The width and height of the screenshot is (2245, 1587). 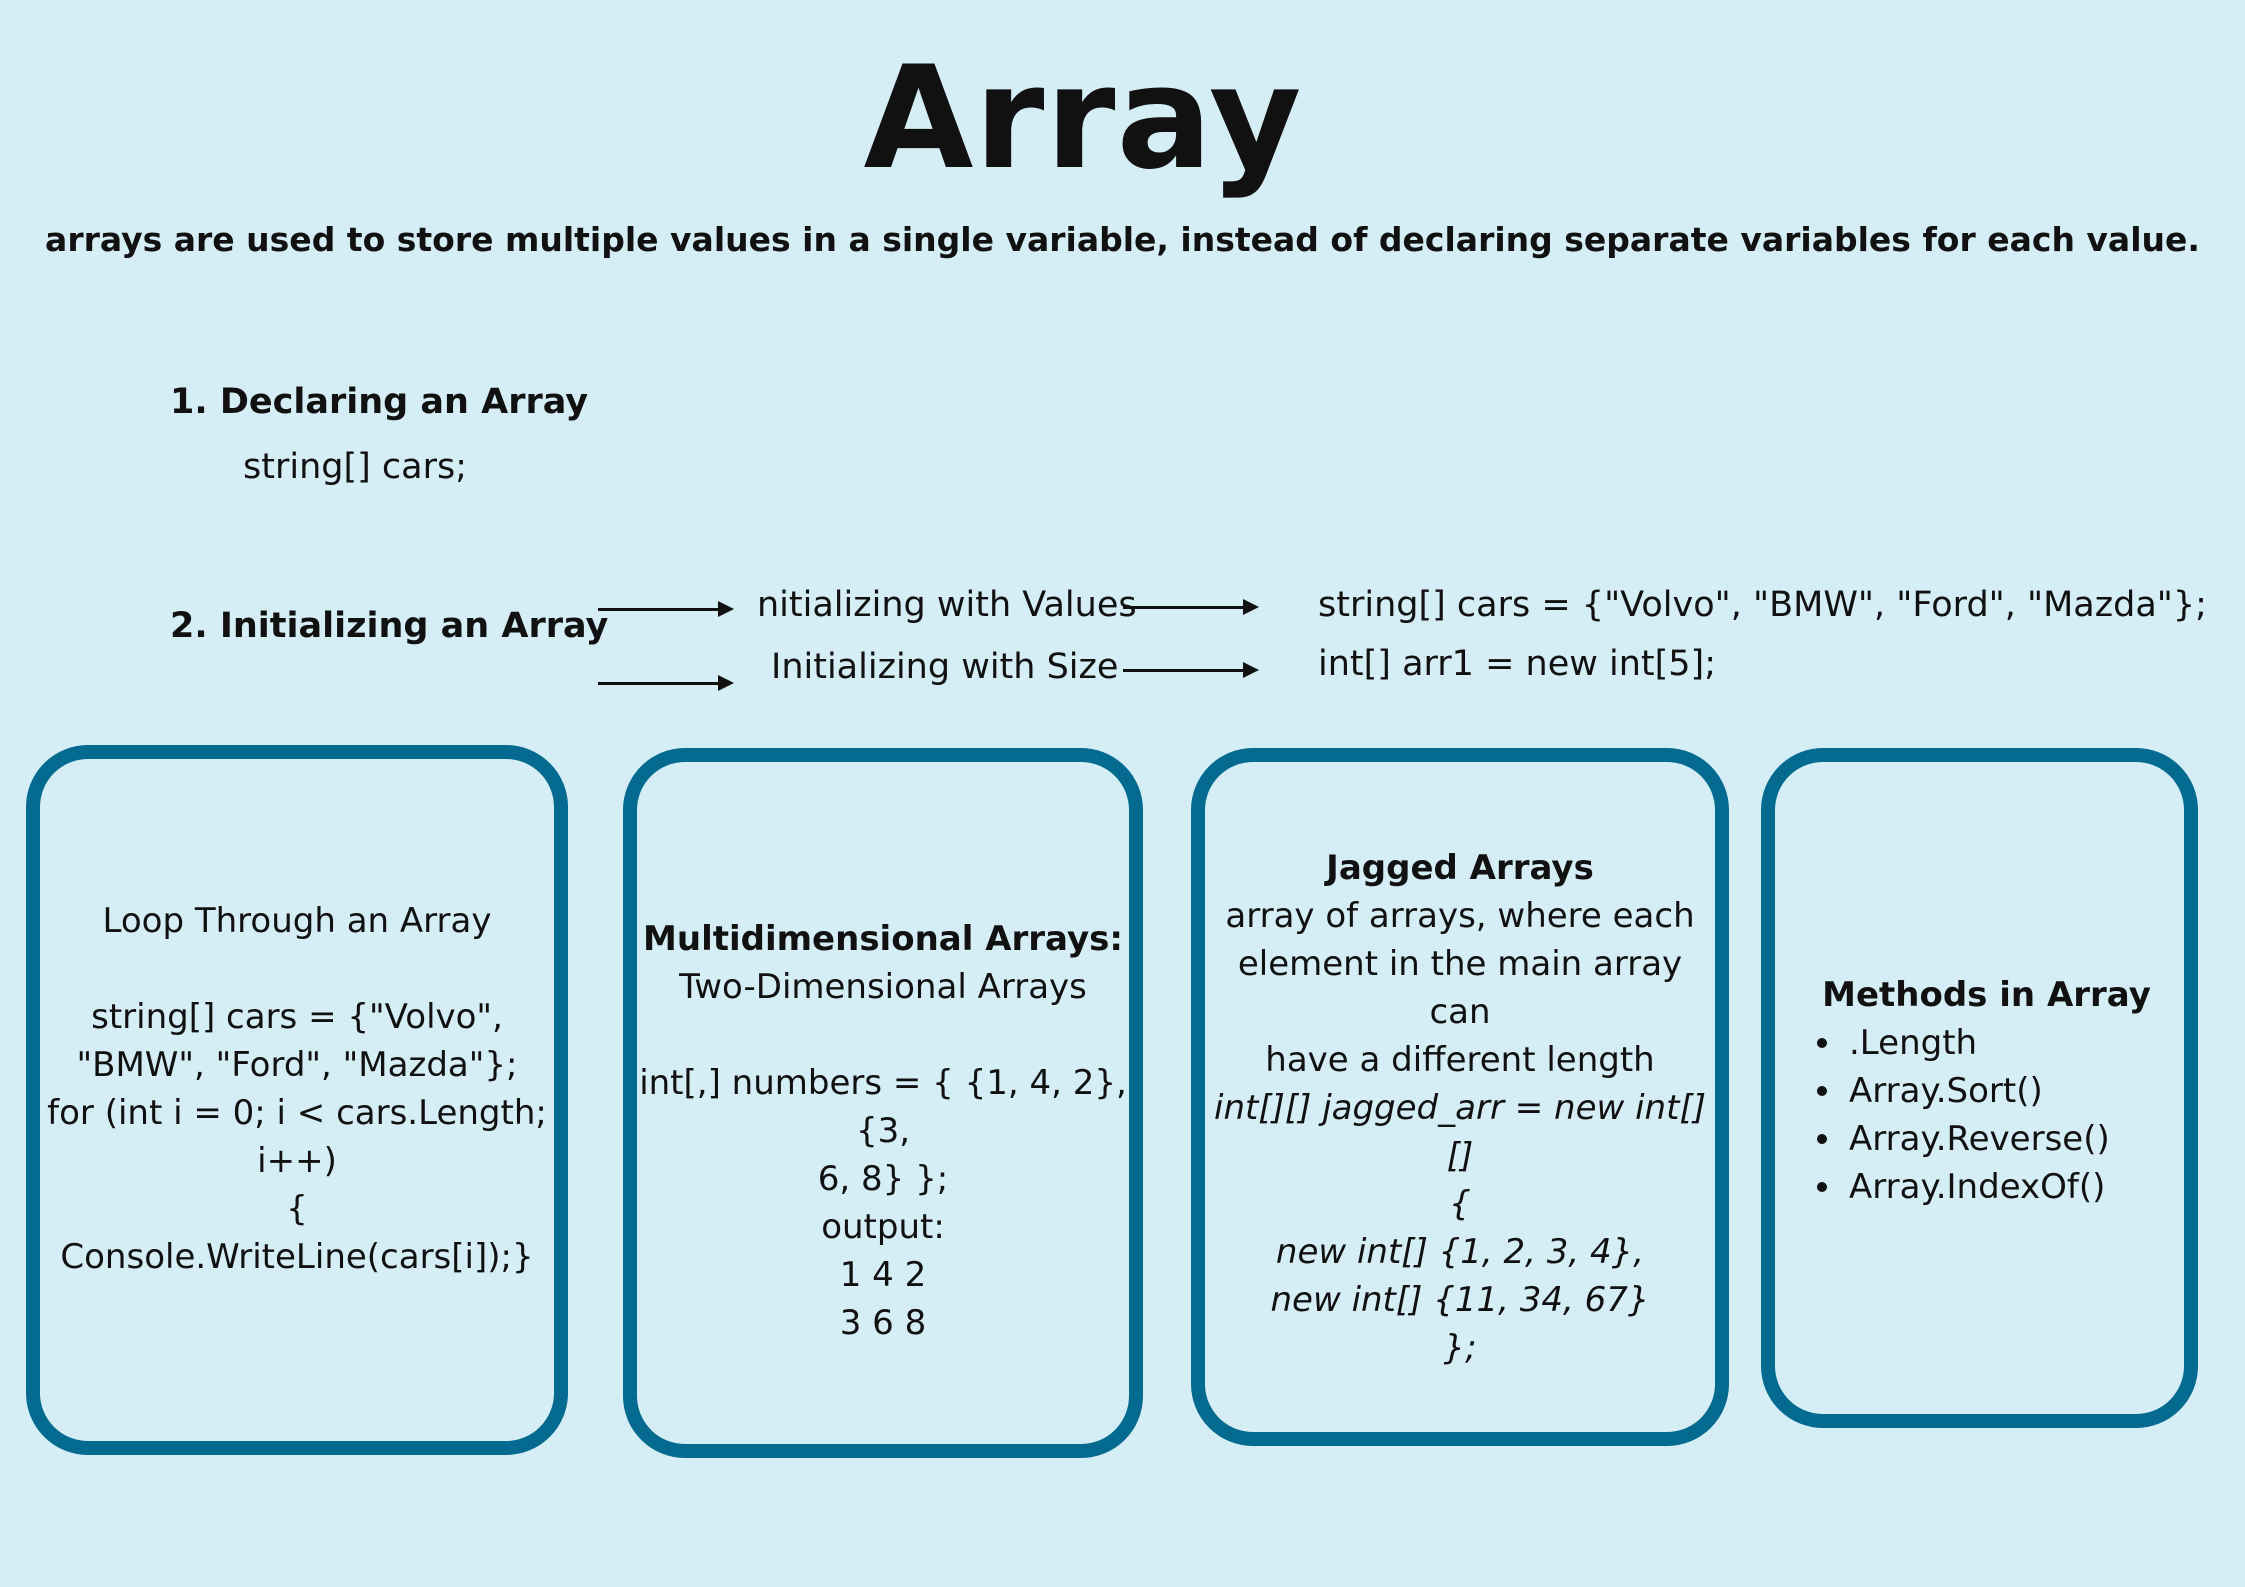 What do you see at coordinates (883, 1323) in the screenshot?
I see `multidimensional-line: 3 6 8` at bounding box center [883, 1323].